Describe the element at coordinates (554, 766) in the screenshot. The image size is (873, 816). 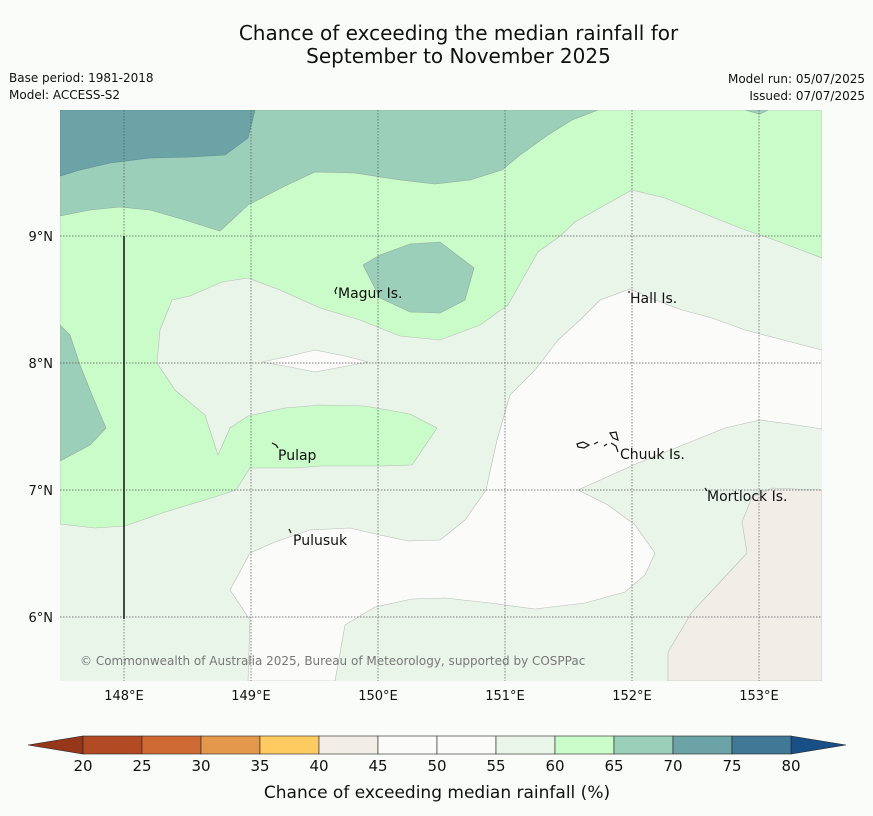
I see `colorbar-tick-label: 60` at that location.